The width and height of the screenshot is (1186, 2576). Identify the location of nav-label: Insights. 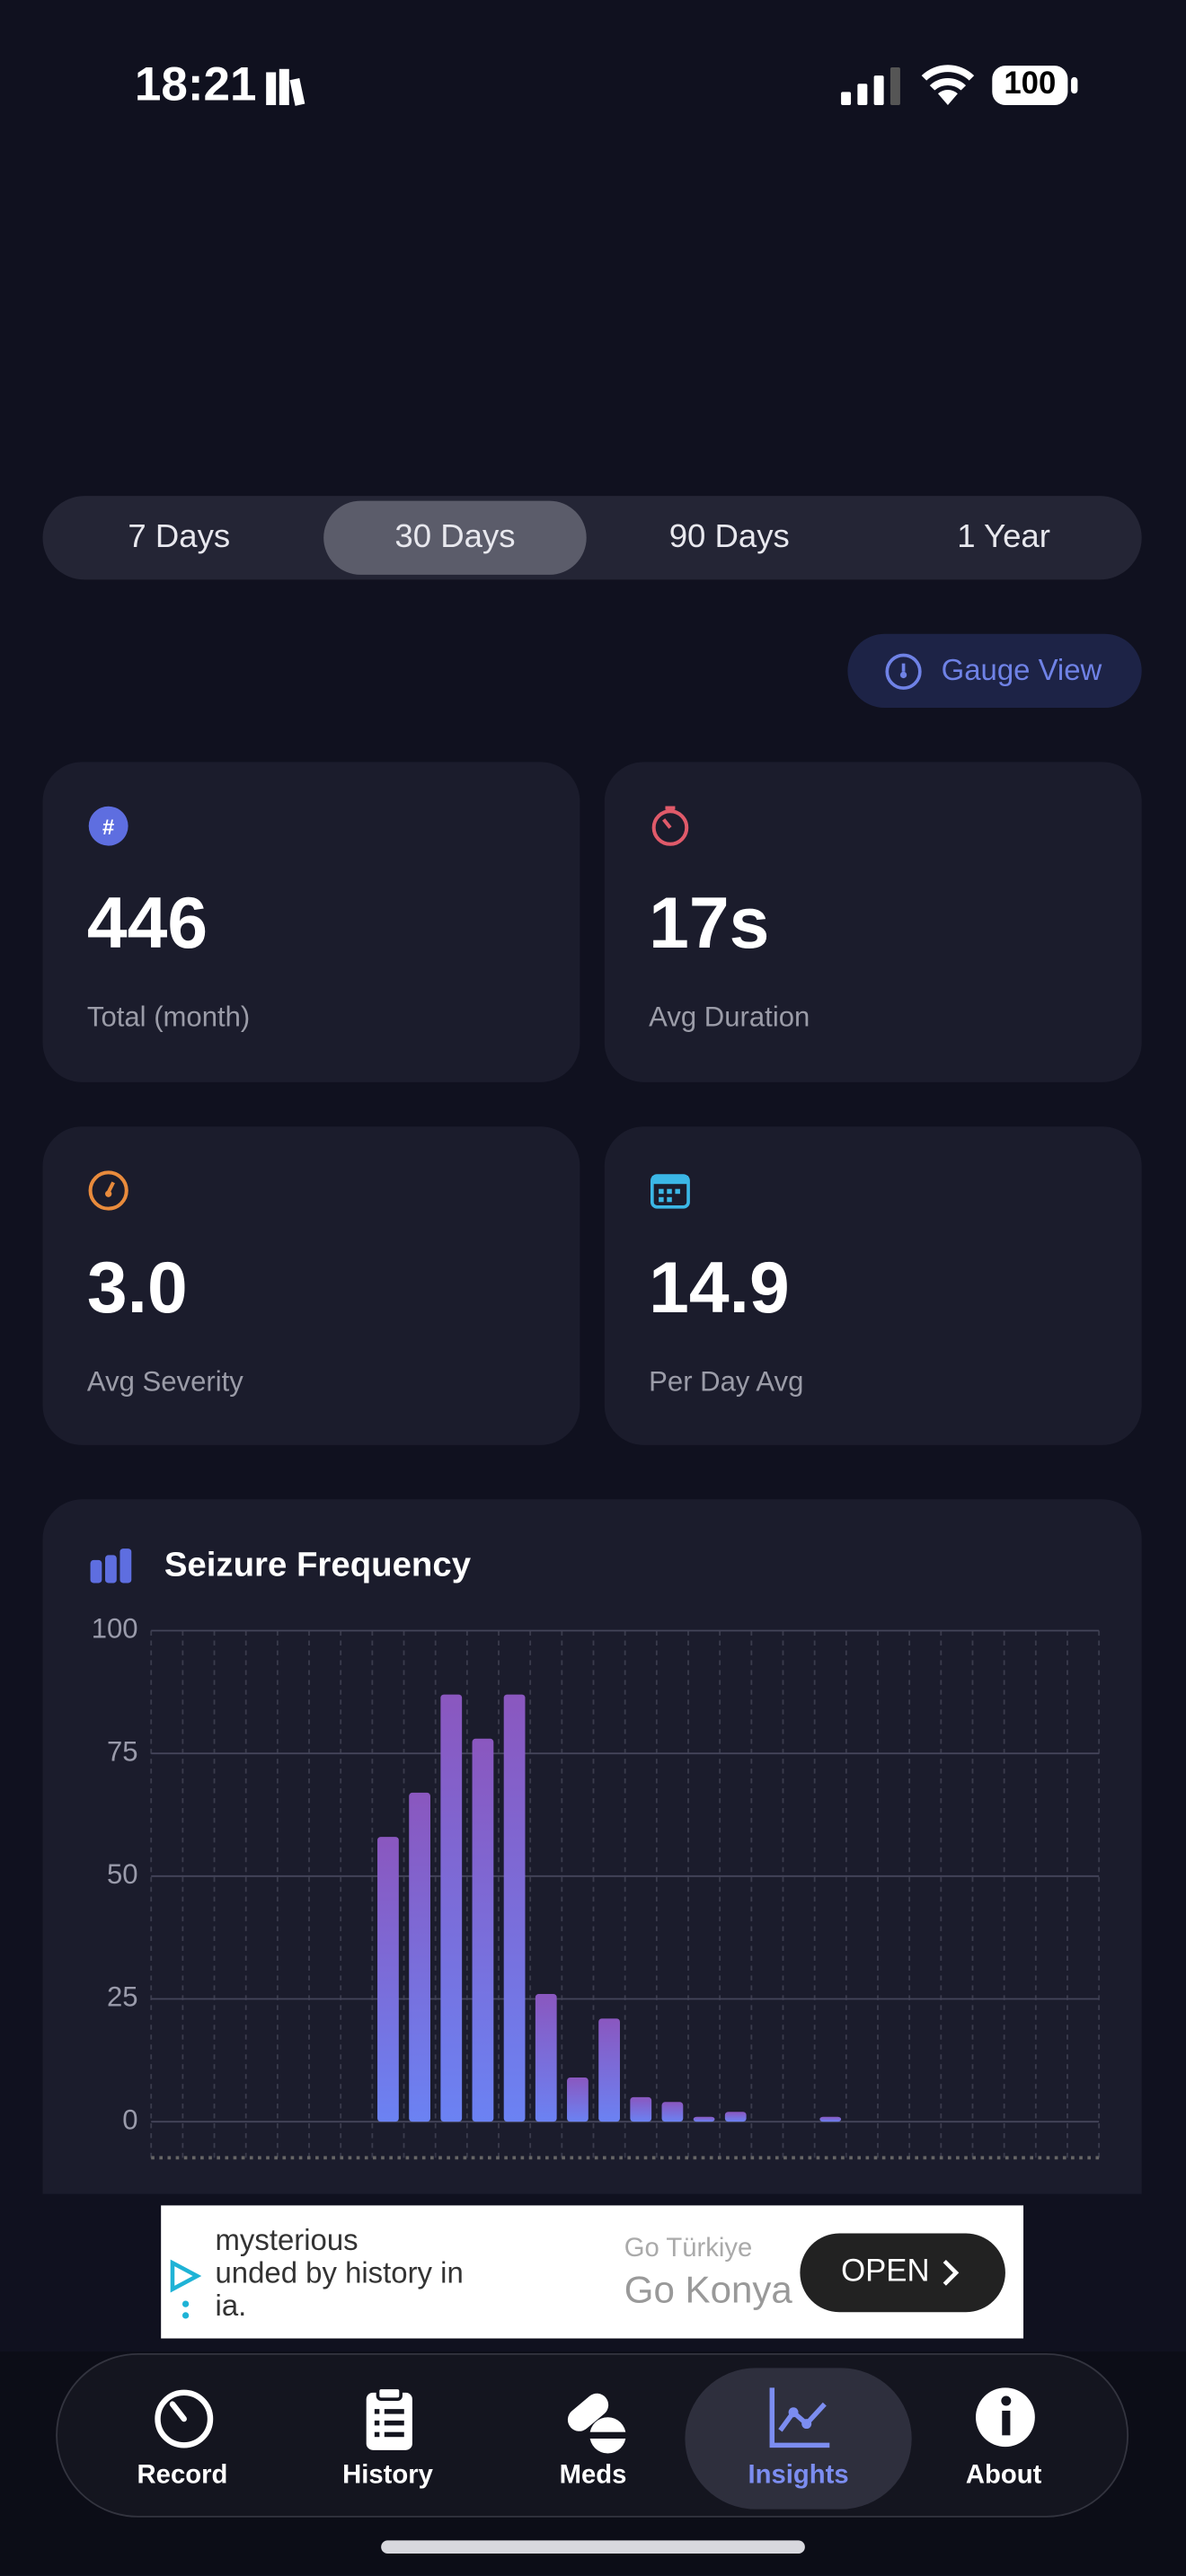
(798, 2475).